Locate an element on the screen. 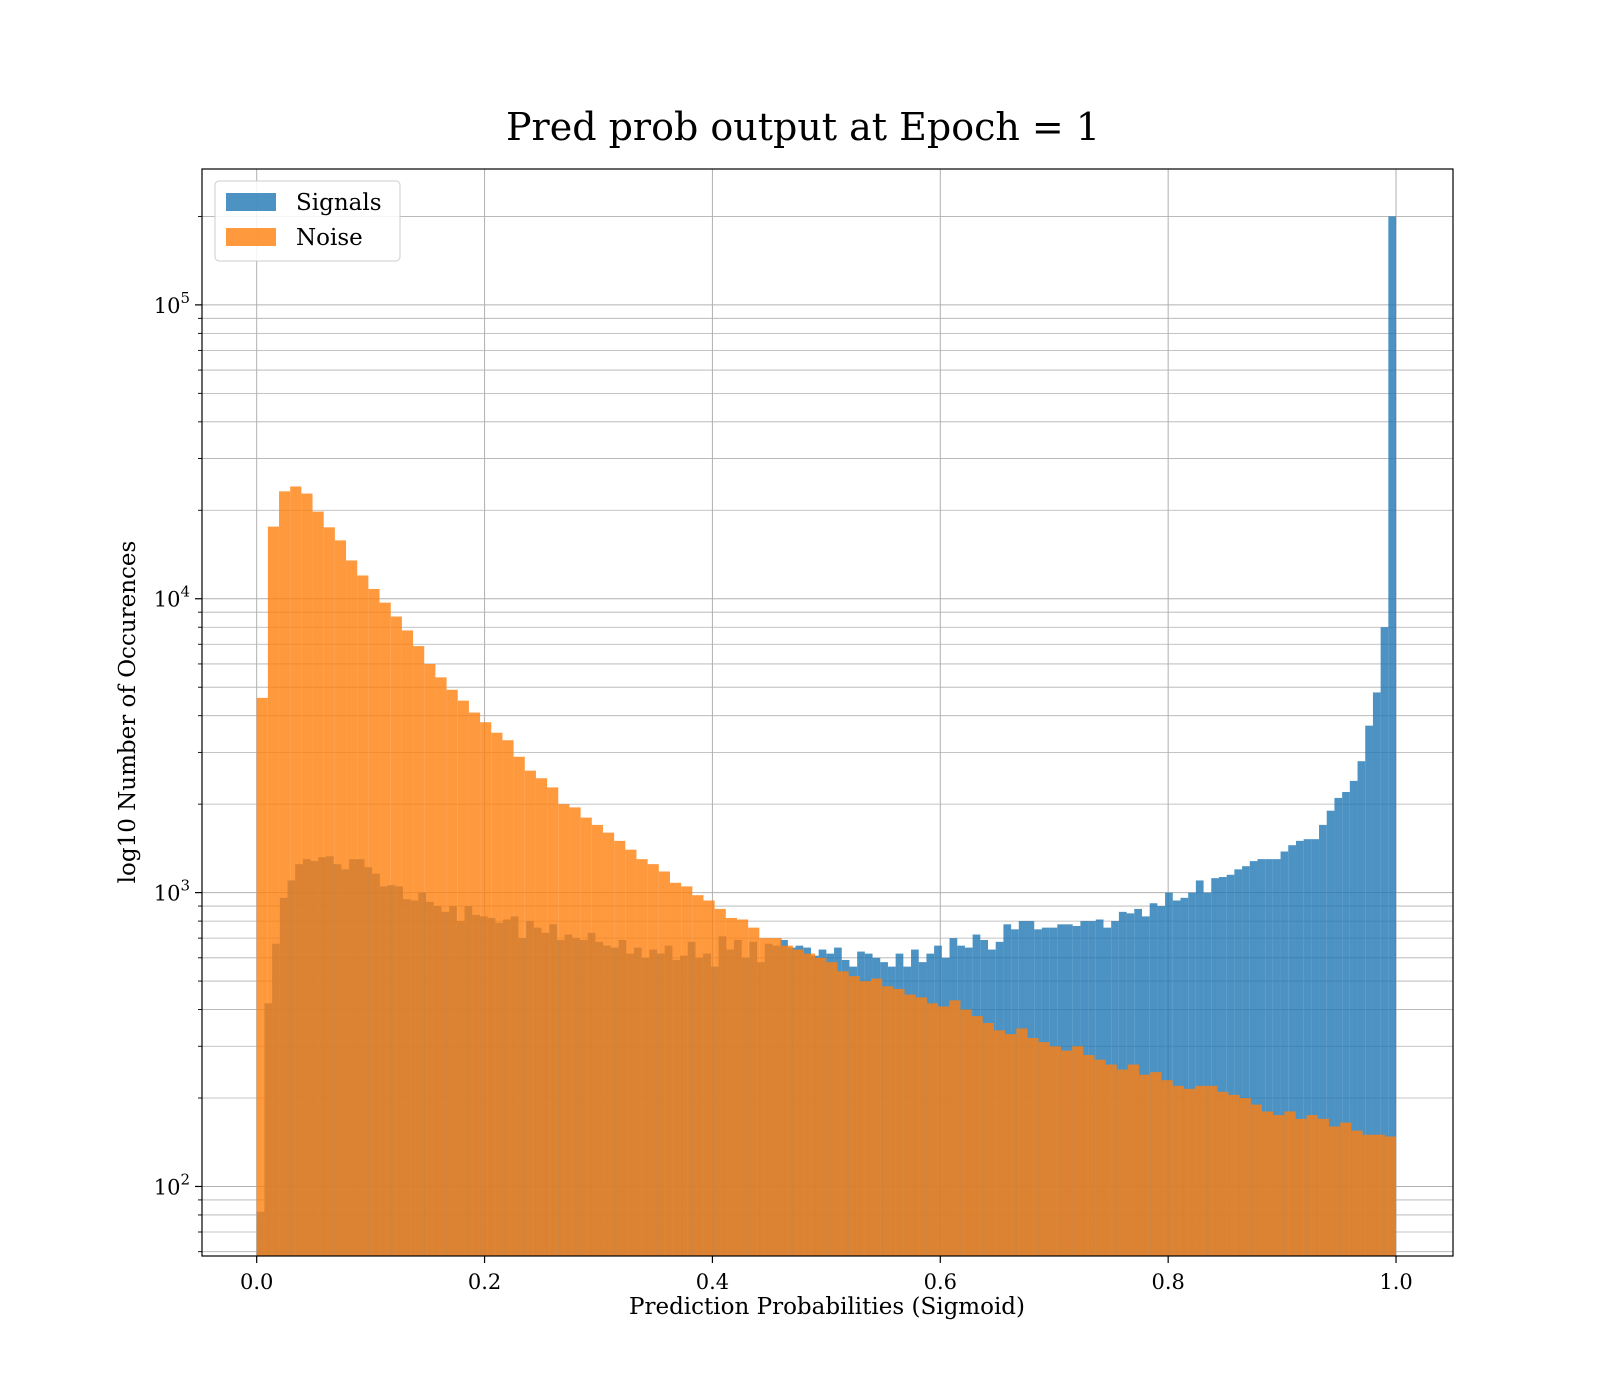 Image resolution: width=1600 pixels, height=1400 pixels. y-axis-label: log10 Number of Occurences is located at coordinates (128, 712).